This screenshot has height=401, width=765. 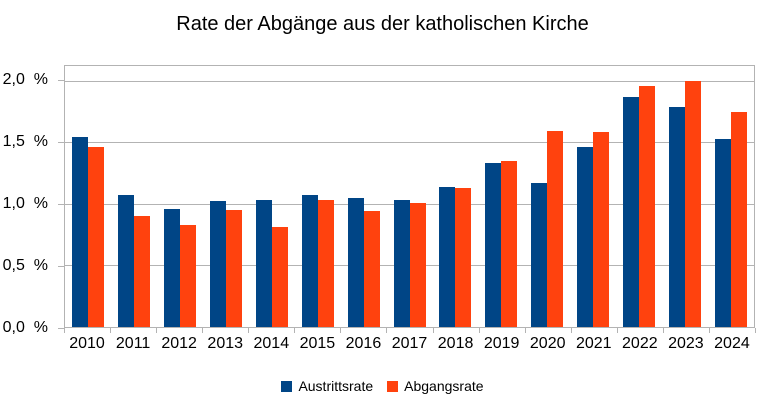 What do you see at coordinates (125, 261) in the screenshot?
I see `bar-austrittsrate-2011` at bounding box center [125, 261].